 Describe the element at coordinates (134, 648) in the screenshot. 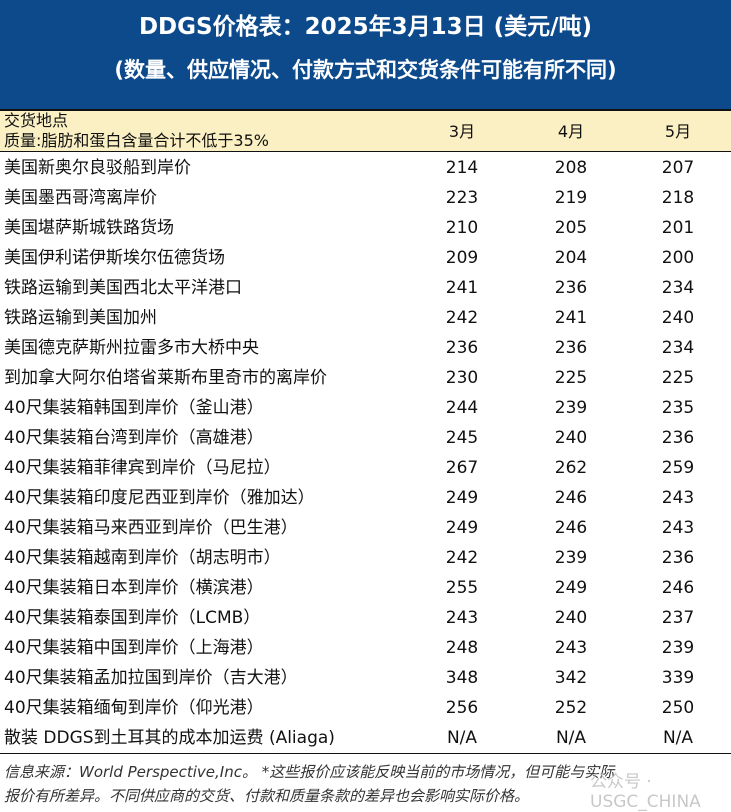

I see `row-label: 40尺集装箱中国到岸价（上海港）` at that location.